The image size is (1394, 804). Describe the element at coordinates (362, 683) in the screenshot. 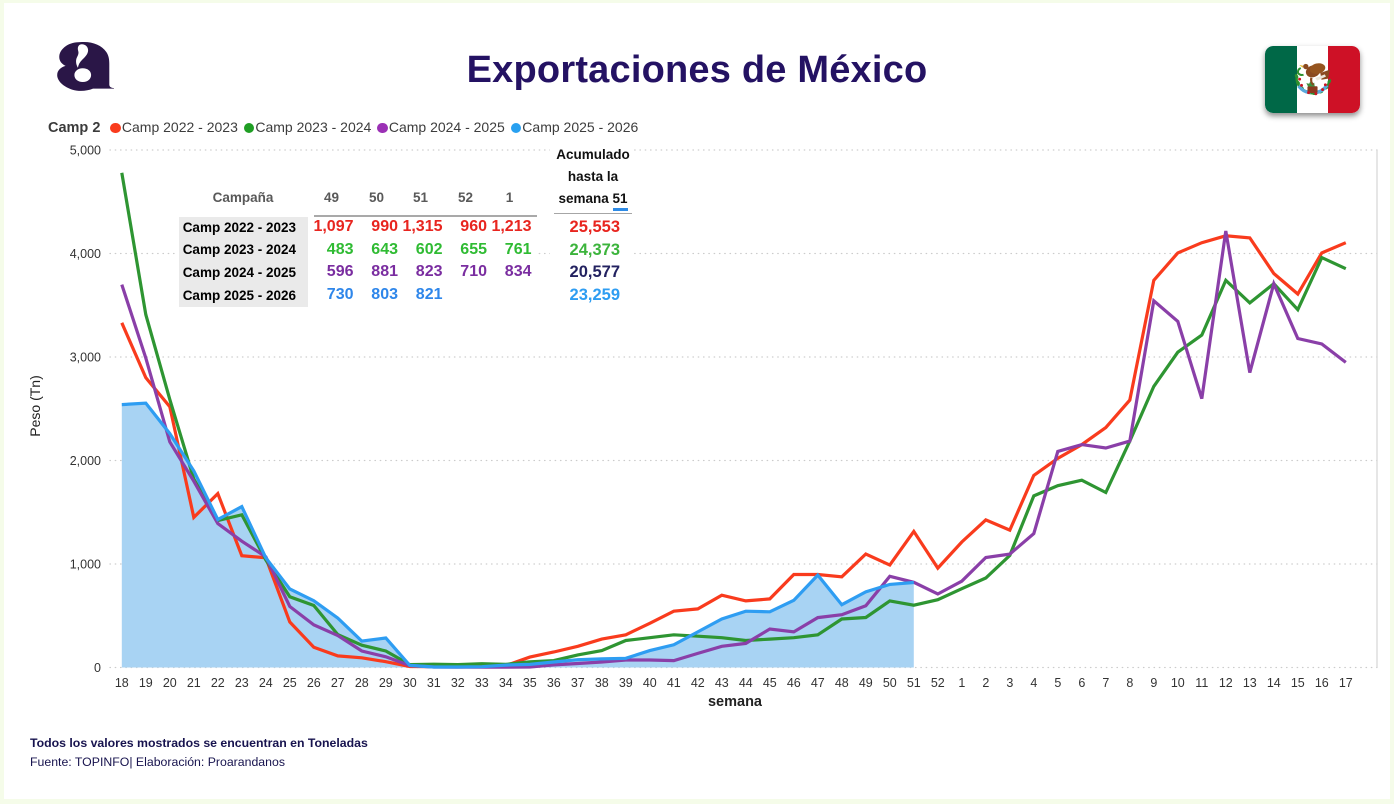

I see `svg-text: 28` at that location.